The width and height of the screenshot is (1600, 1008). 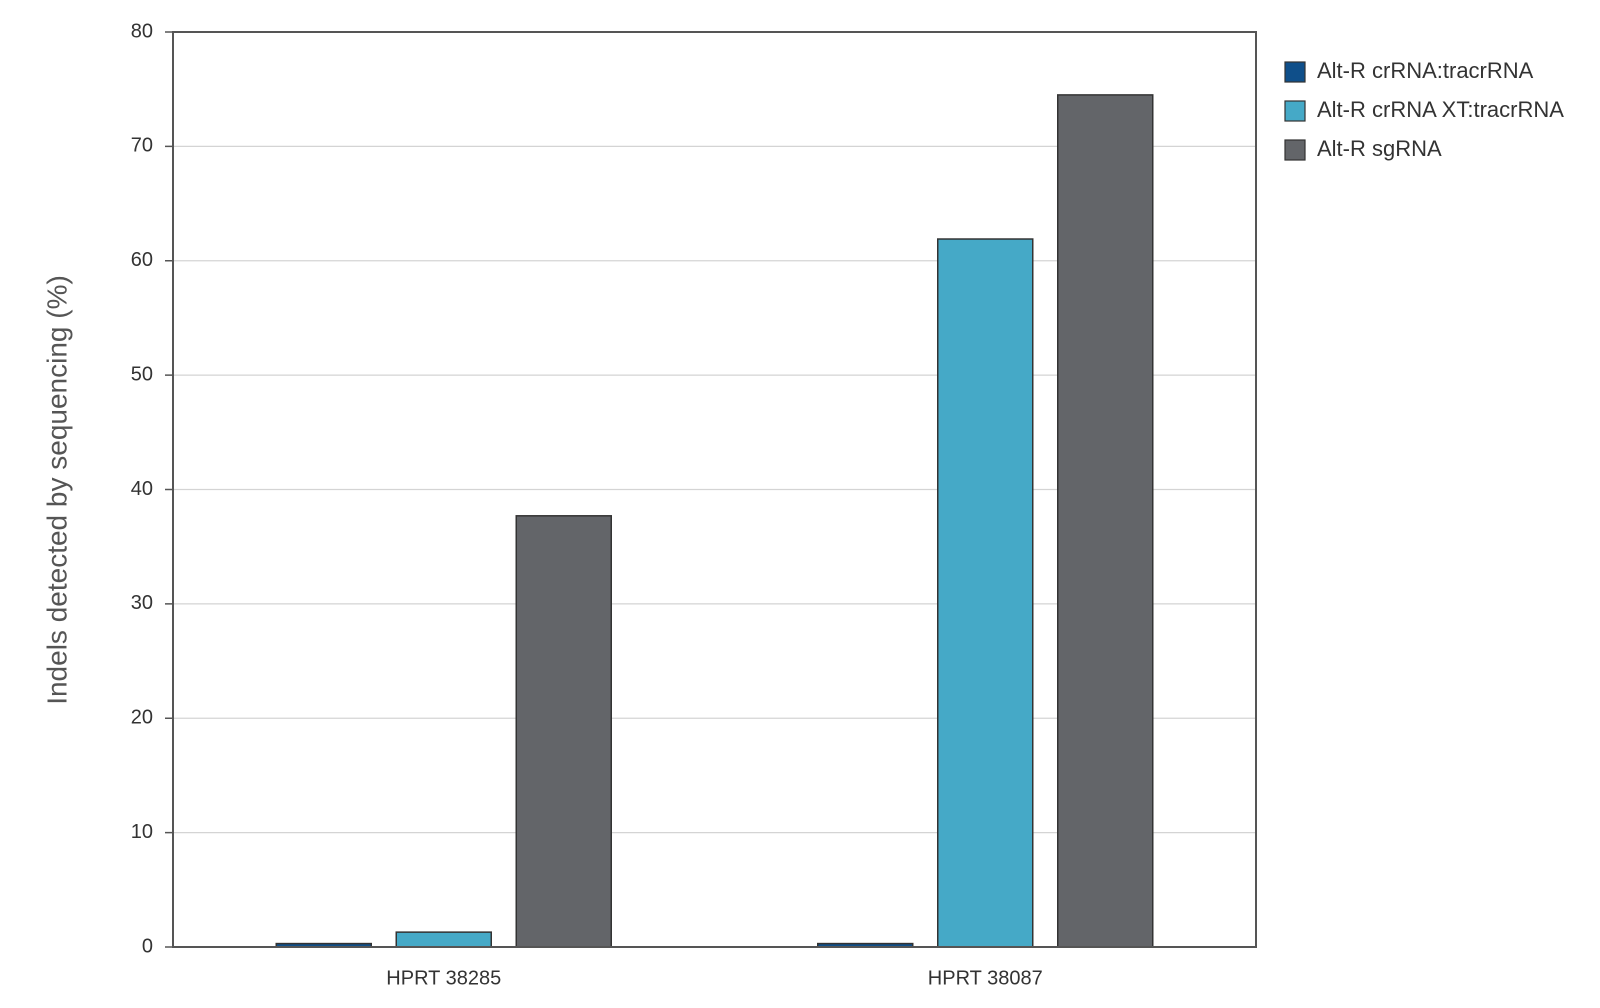 What do you see at coordinates (142, 374) in the screenshot?
I see `y-tick-label: 50` at bounding box center [142, 374].